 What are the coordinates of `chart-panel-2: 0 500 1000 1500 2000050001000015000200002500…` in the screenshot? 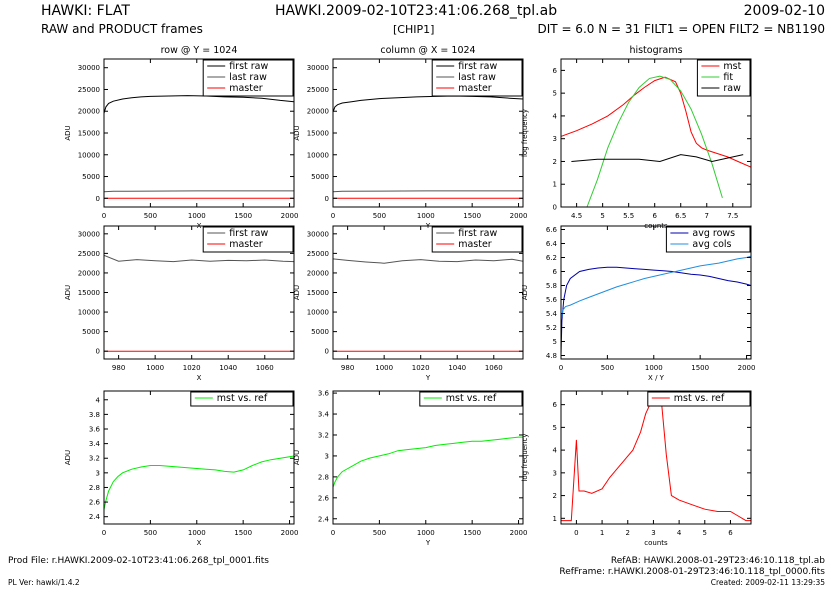 It's located at (410, 137).